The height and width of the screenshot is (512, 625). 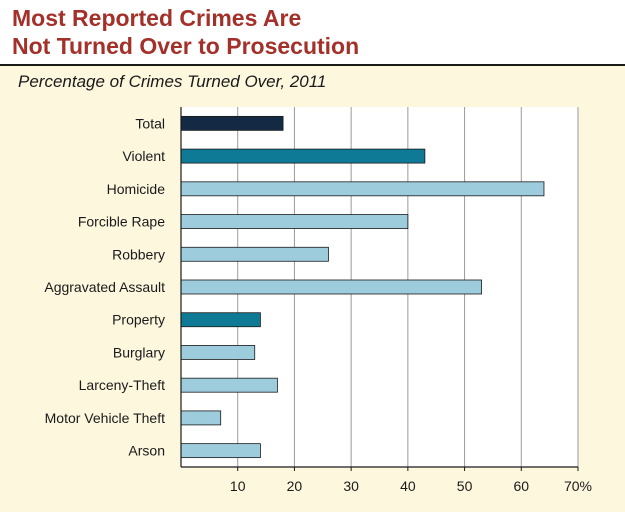 I want to click on chart-title-line-2: Not Turned Over to Prosecution, so click(x=186, y=46).